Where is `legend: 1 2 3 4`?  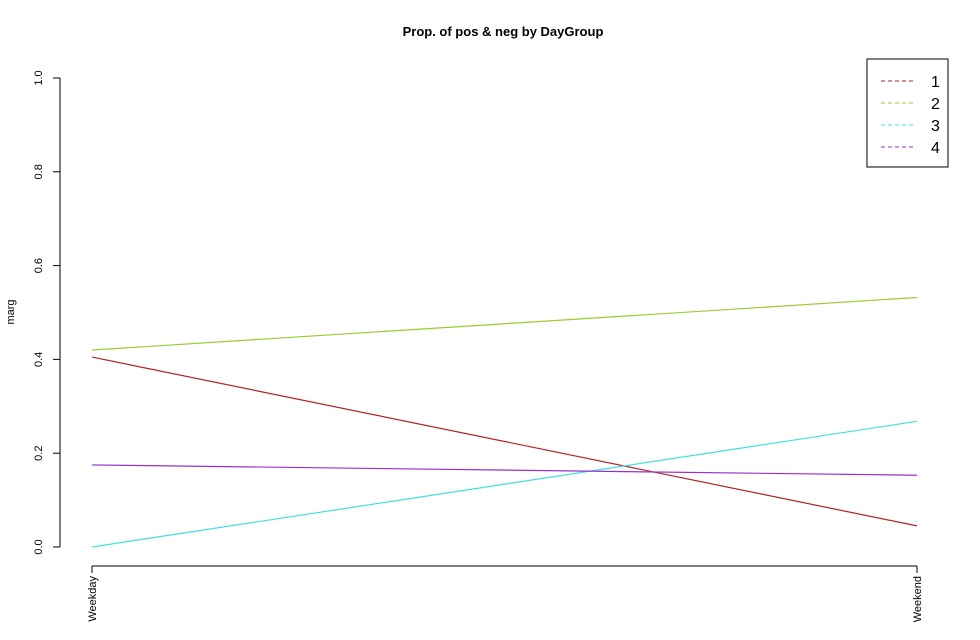 legend: 1 2 3 4 is located at coordinates (907, 113).